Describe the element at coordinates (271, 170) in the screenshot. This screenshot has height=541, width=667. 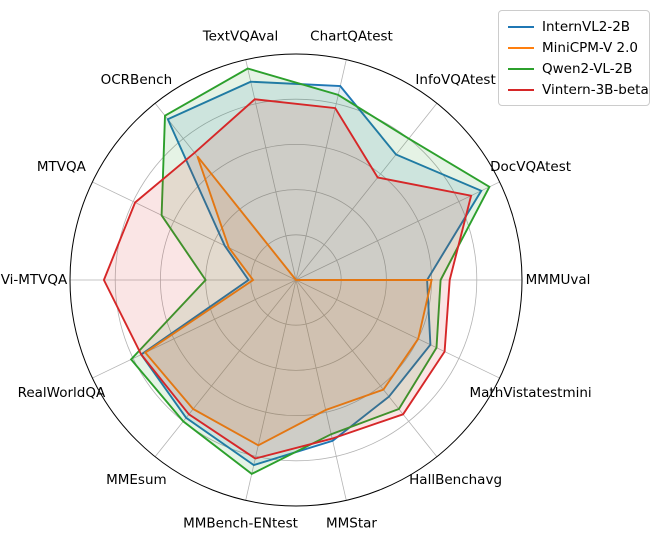
I see `radar-spoke-TextVQAval` at that location.